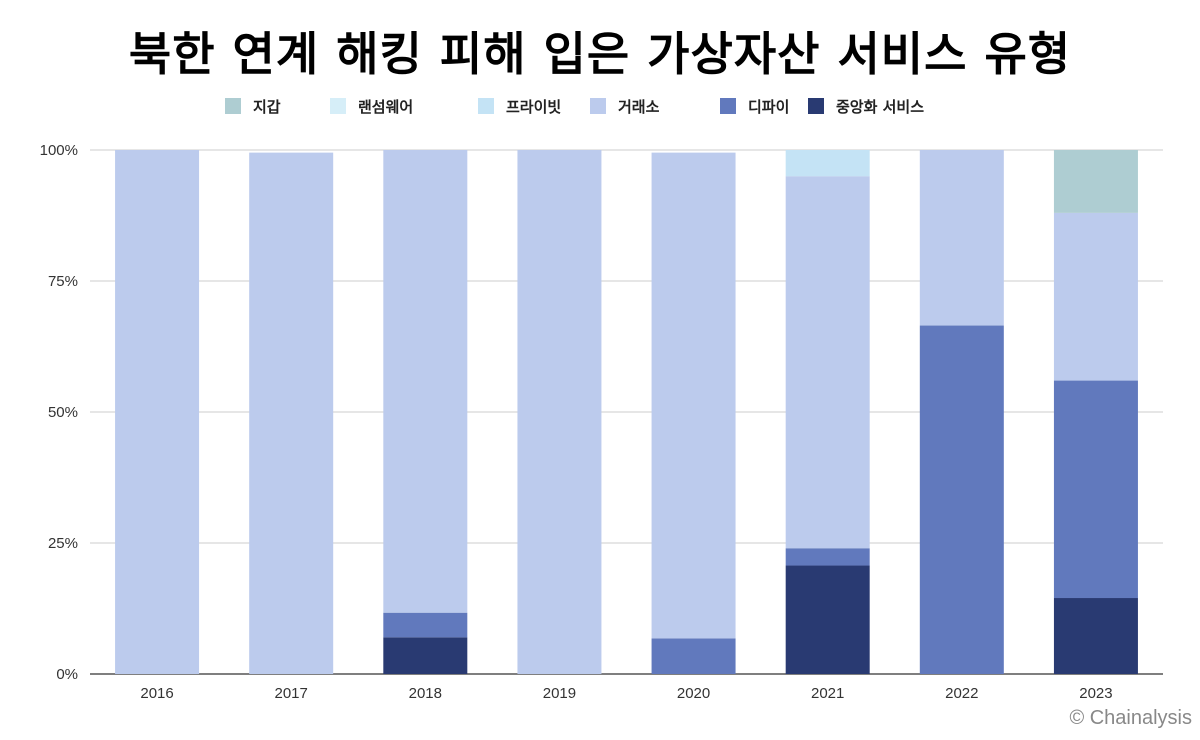 This screenshot has width=1200, height=740. What do you see at coordinates (63, 412) in the screenshot?
I see `y-tick-label: 50%` at bounding box center [63, 412].